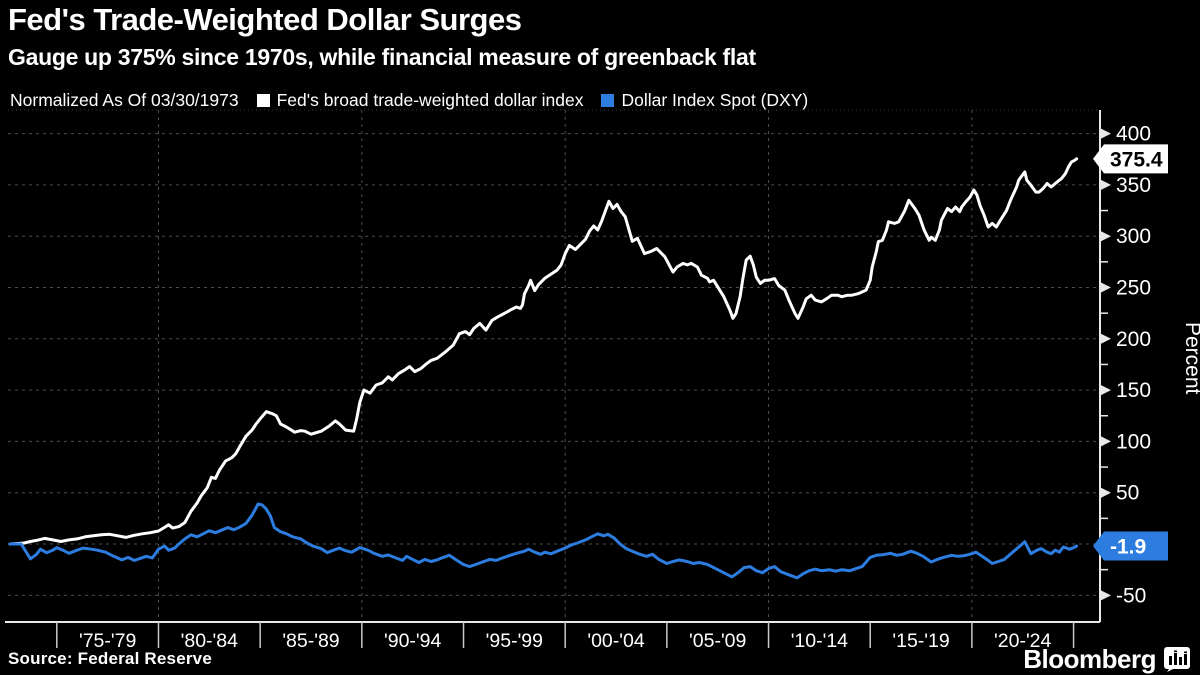  What do you see at coordinates (543, 541) in the screenshot?
I see `series-line-dxy` at bounding box center [543, 541].